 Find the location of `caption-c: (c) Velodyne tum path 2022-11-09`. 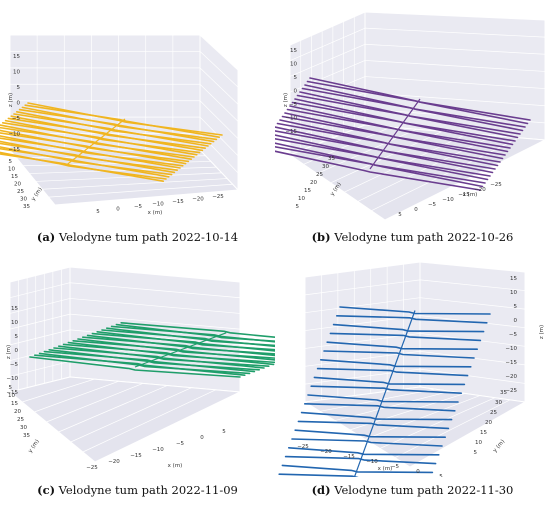

caption-c: (c) Velodyne tum path 2022-11-09 is located at coordinates (137, 490).